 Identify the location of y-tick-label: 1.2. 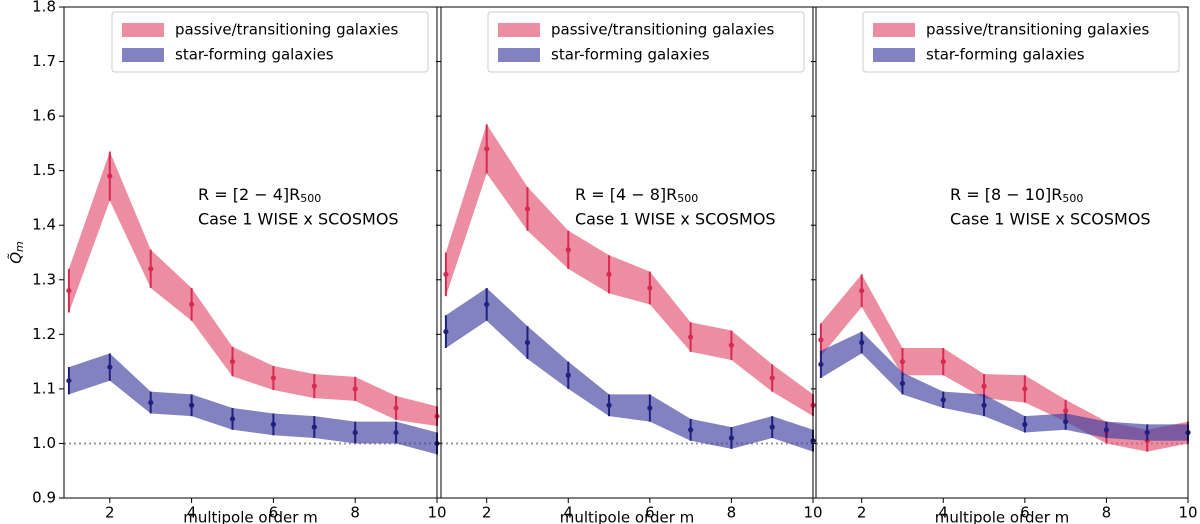
(44, 334).